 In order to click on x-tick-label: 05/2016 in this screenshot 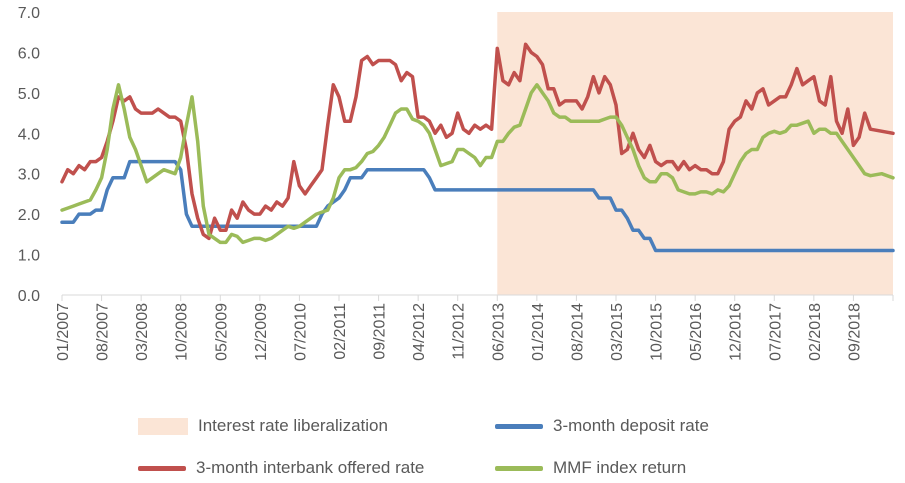, I will do `click(696, 332)`.